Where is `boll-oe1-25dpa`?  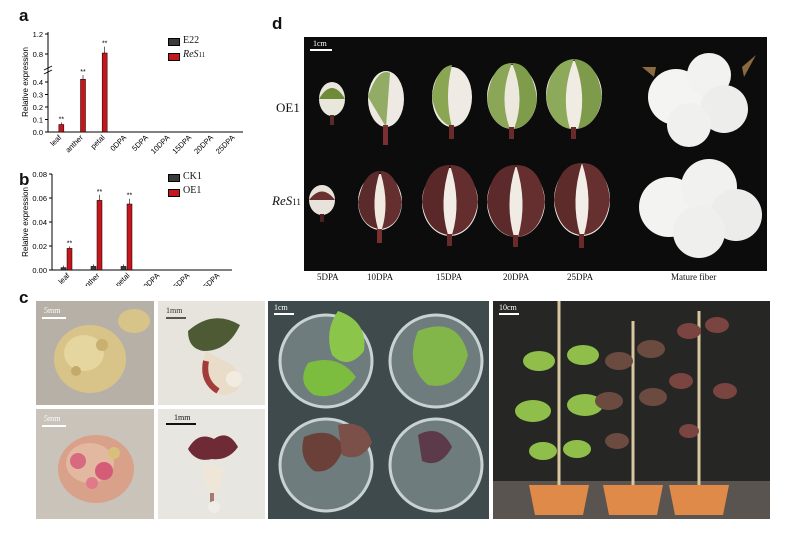
boll-oe1-25dpa is located at coordinates (574, 99).